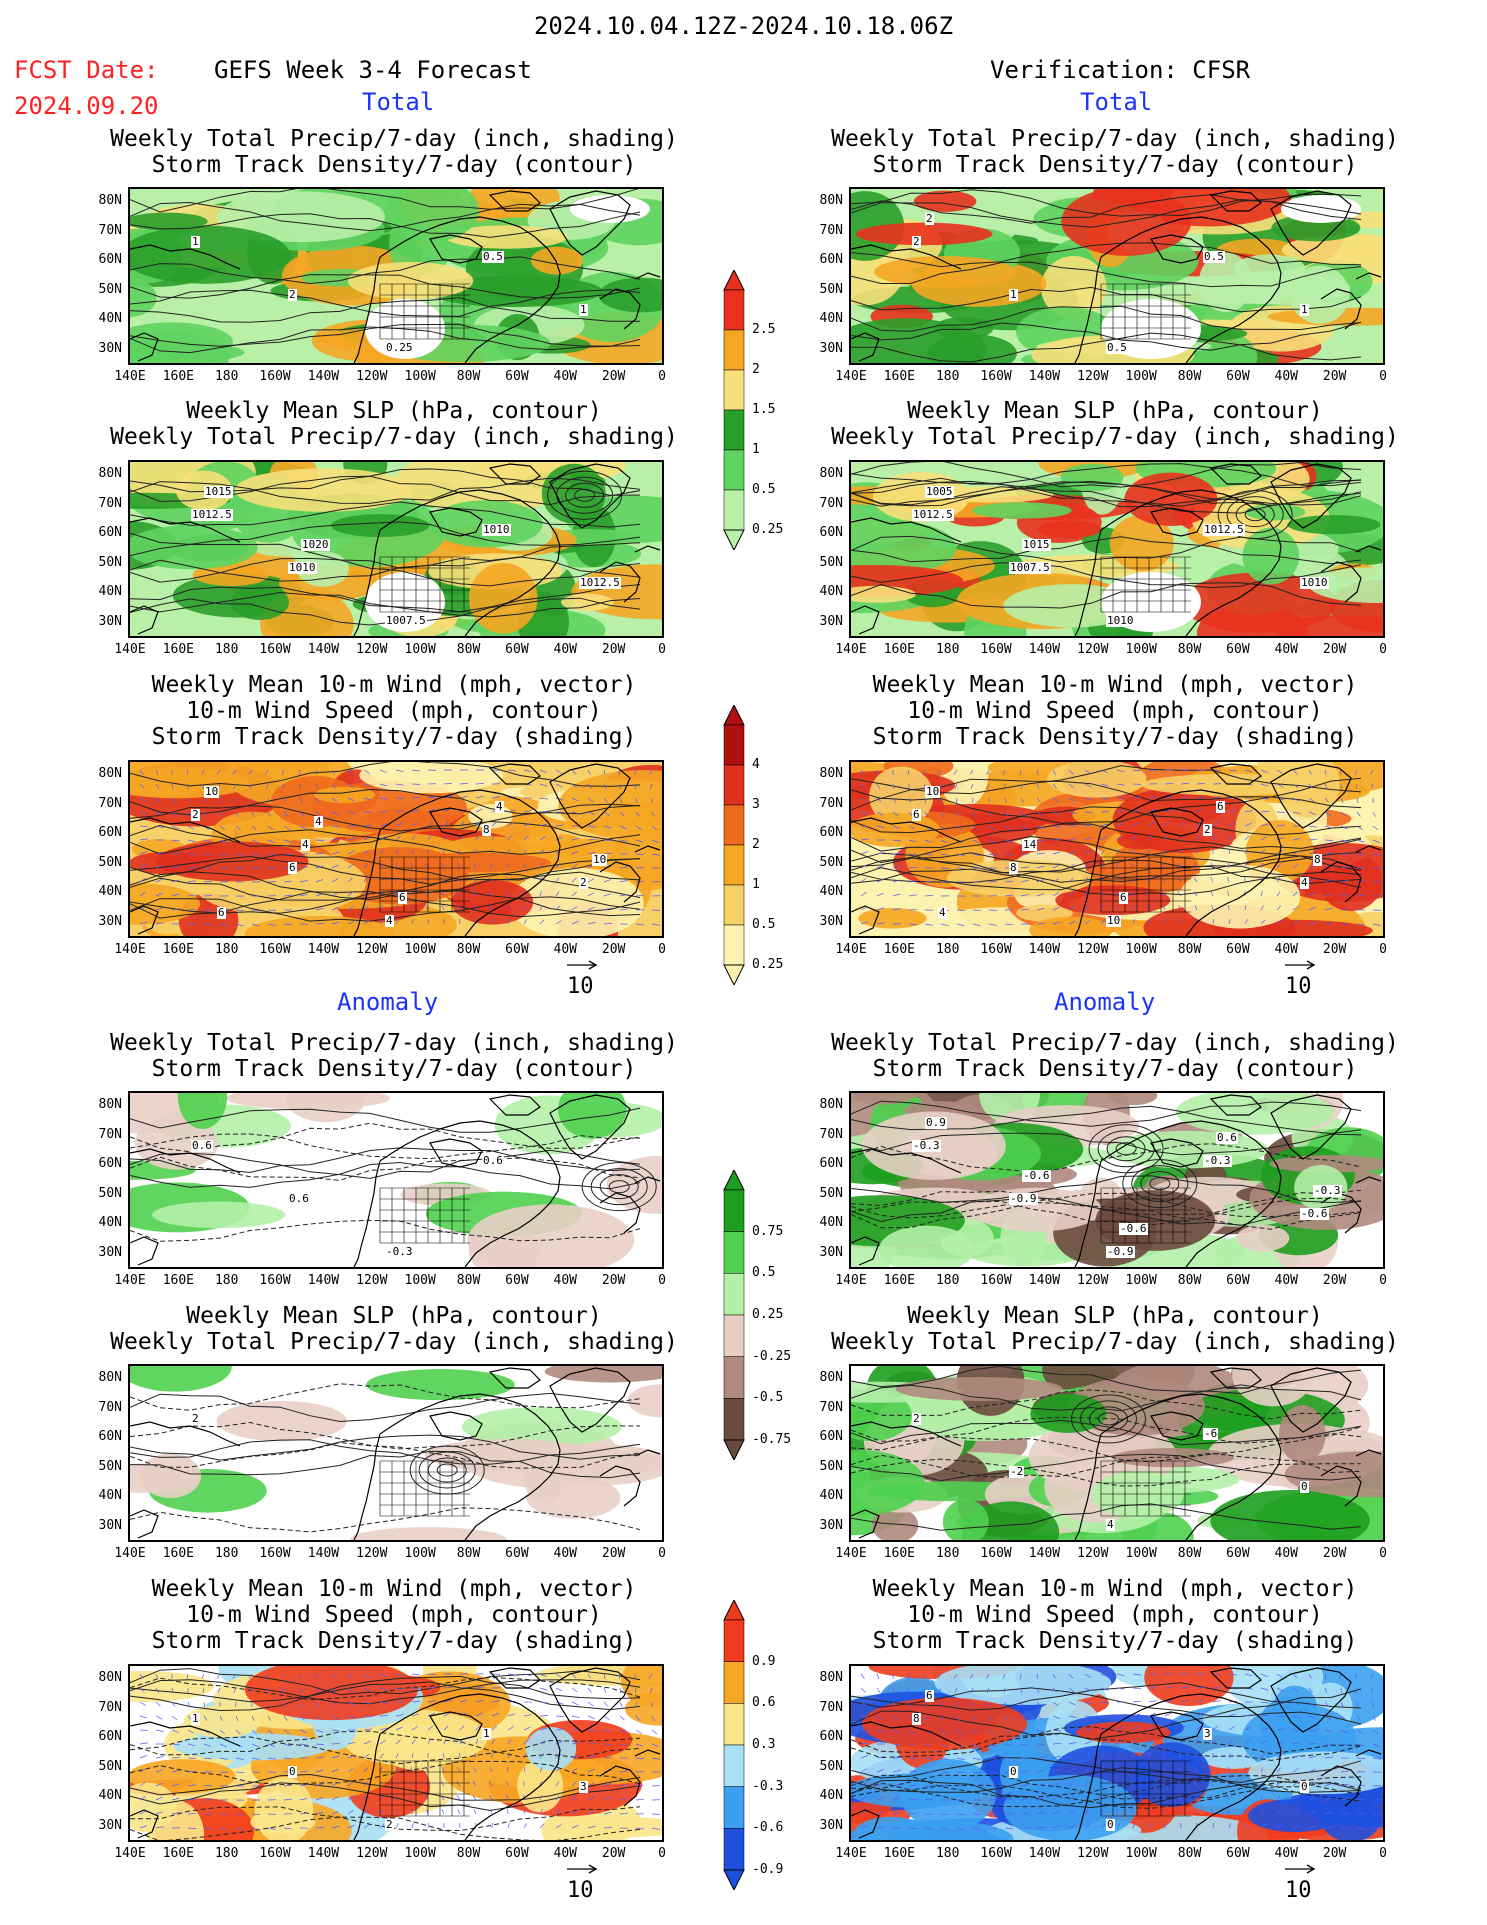 The image size is (1487, 1925). I want to click on v-tot-1-title-line: Storm Track Density/7-day (contour), so click(1115, 165).